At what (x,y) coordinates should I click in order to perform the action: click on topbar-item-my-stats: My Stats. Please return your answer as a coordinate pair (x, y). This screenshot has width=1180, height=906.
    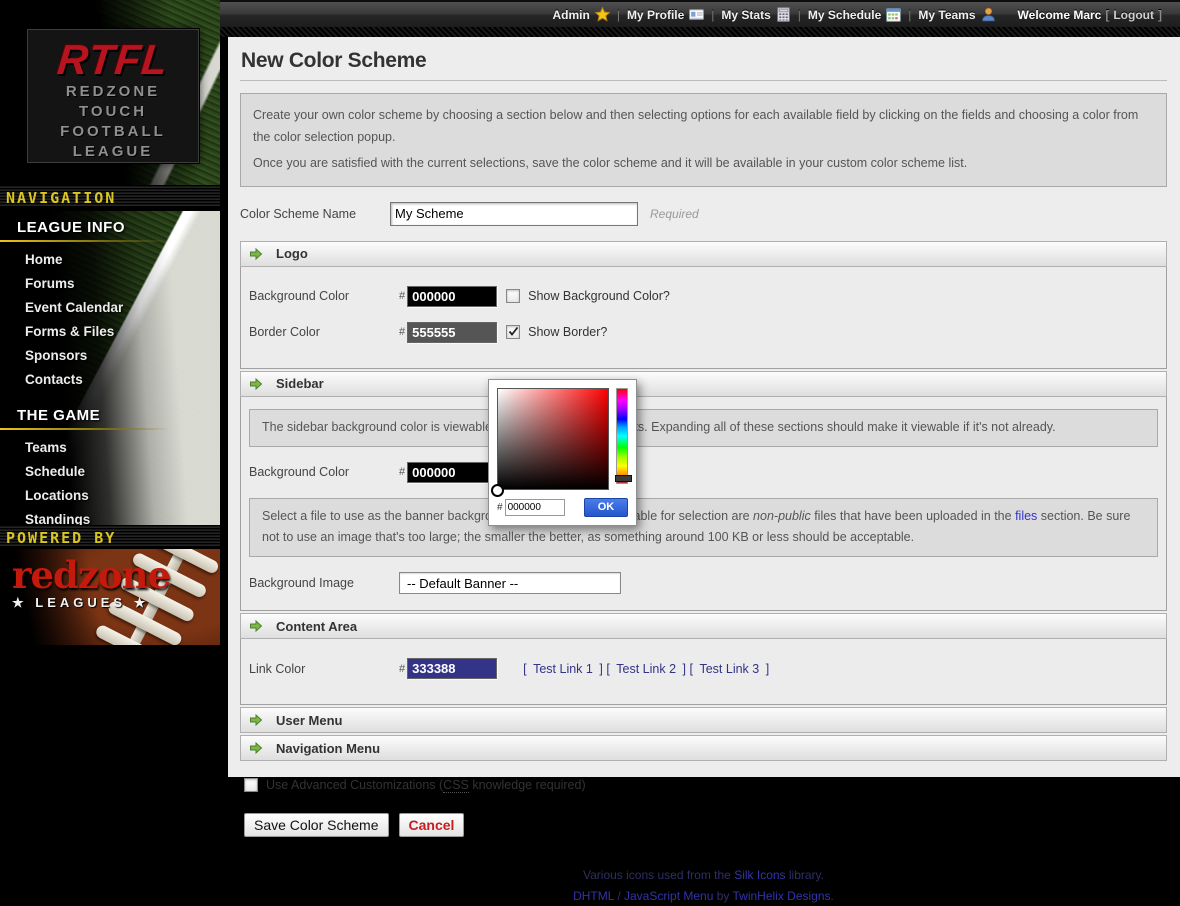
    Looking at the image, I should click on (755, 14).